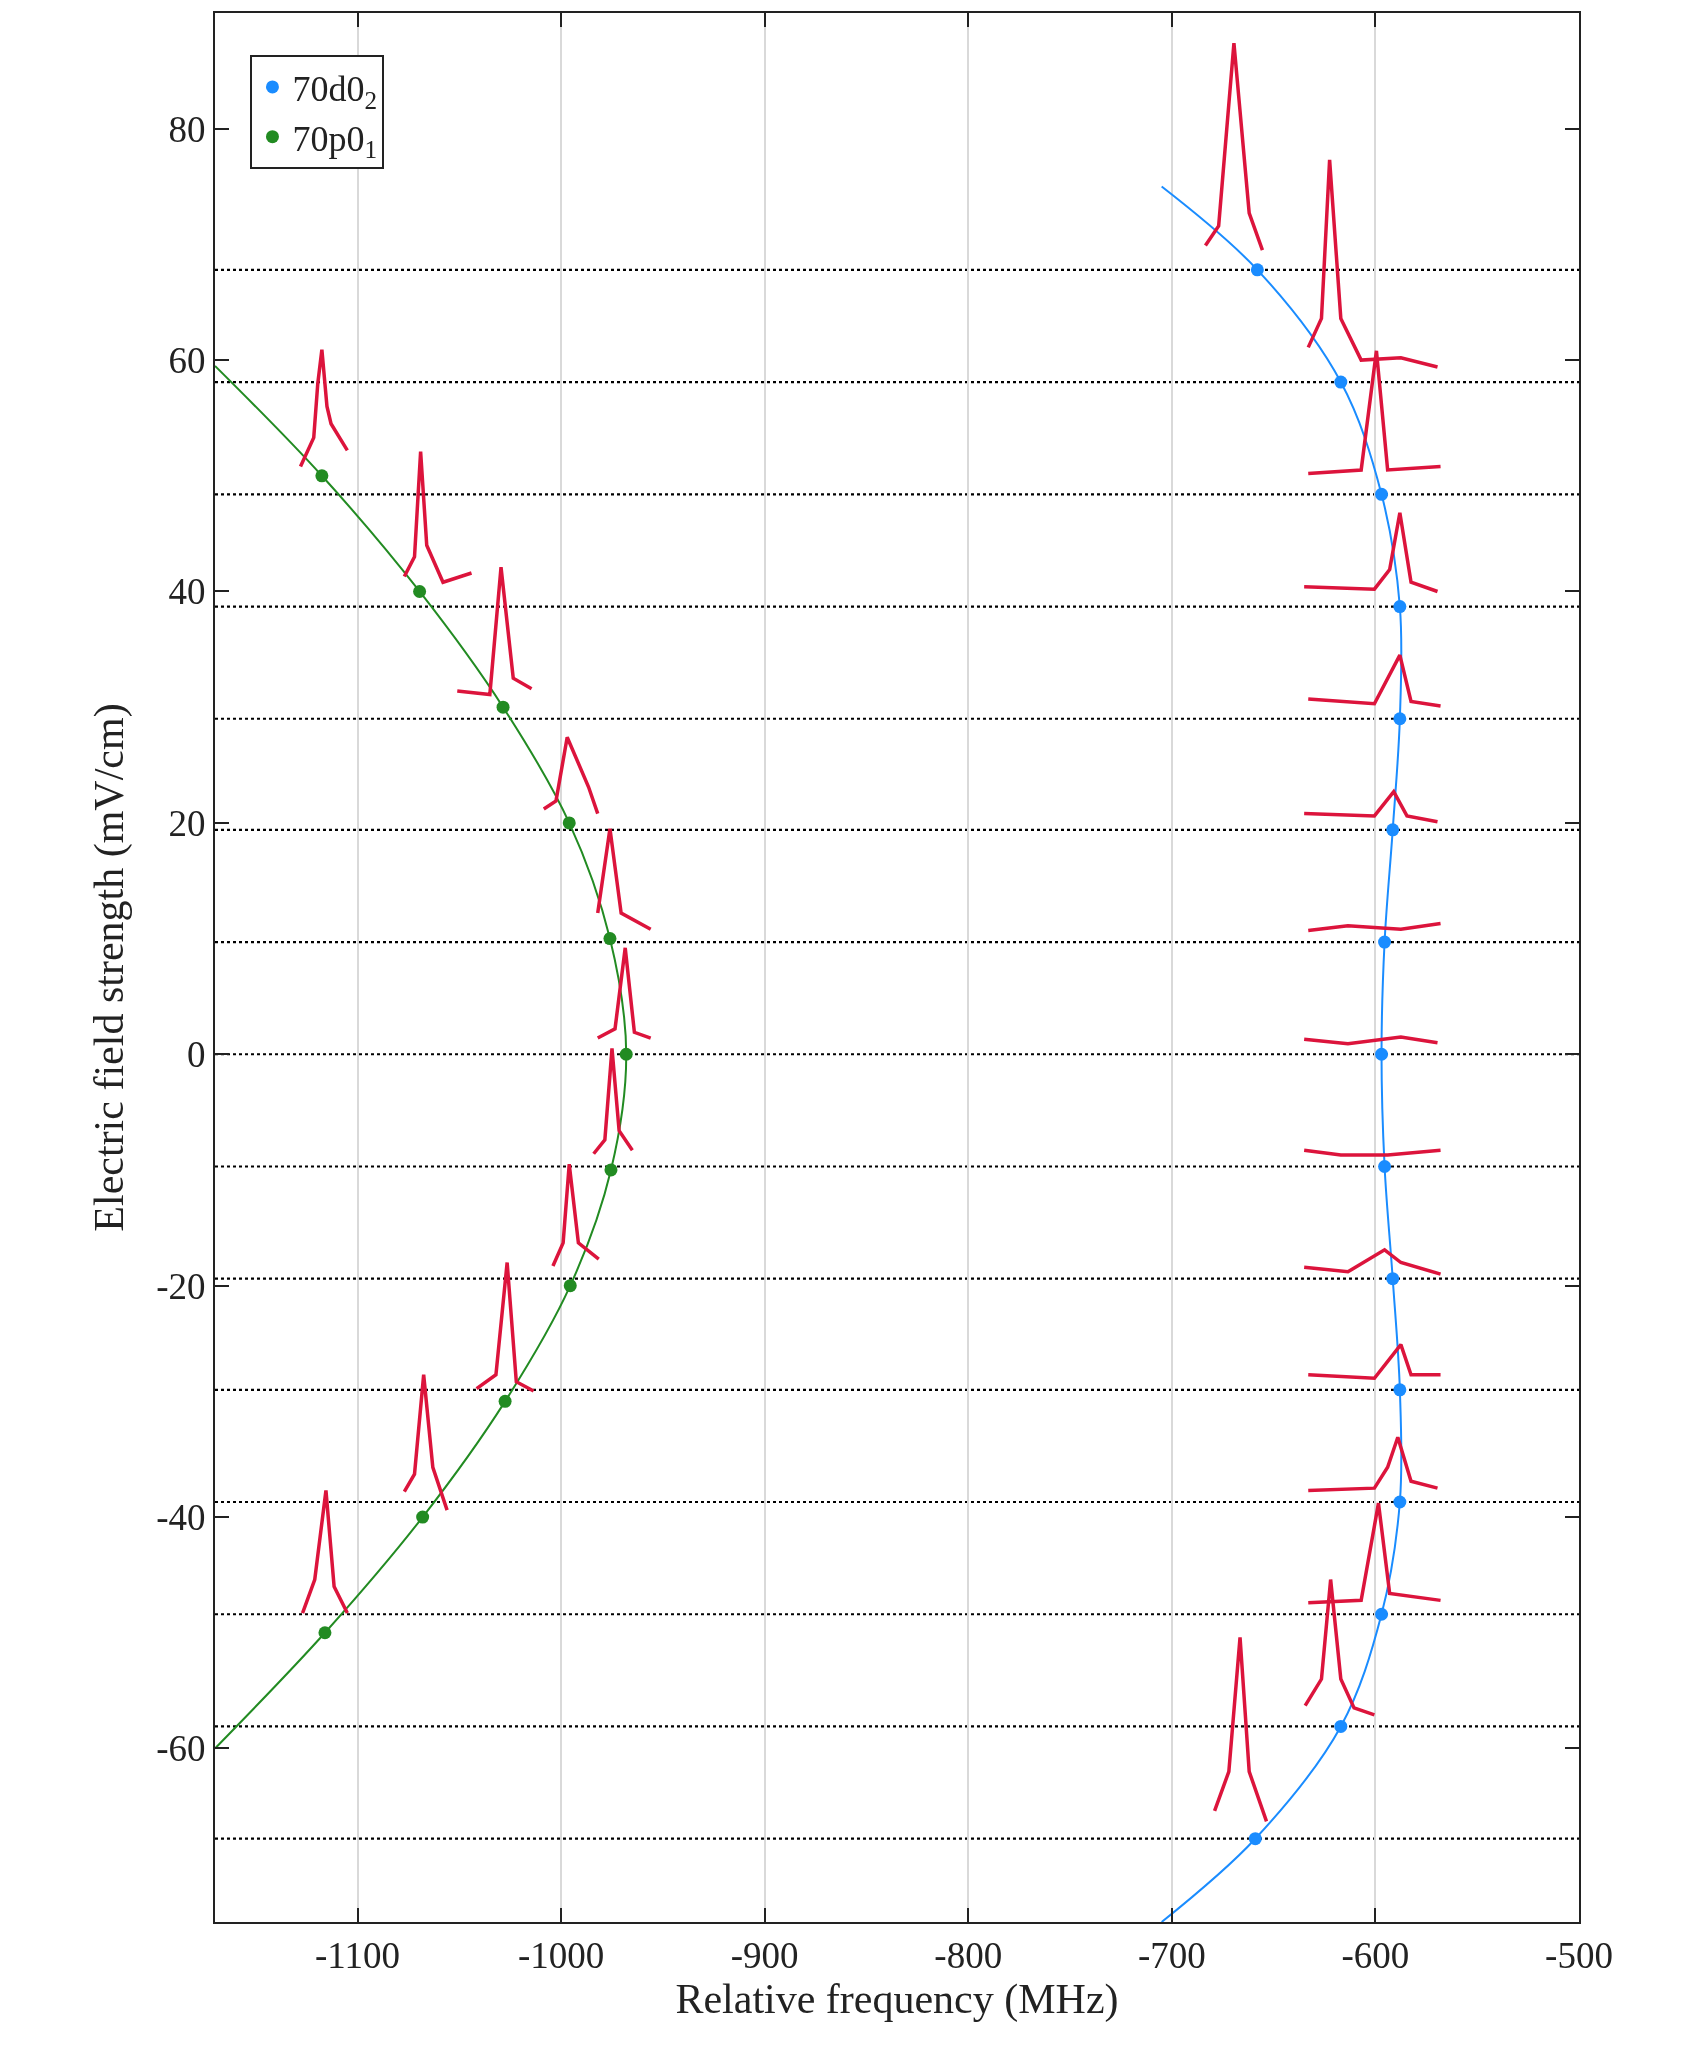 This screenshot has width=1687, height=2072. Describe the element at coordinates (561, 1956) in the screenshot. I see `x-tick-label: -1000` at that location.